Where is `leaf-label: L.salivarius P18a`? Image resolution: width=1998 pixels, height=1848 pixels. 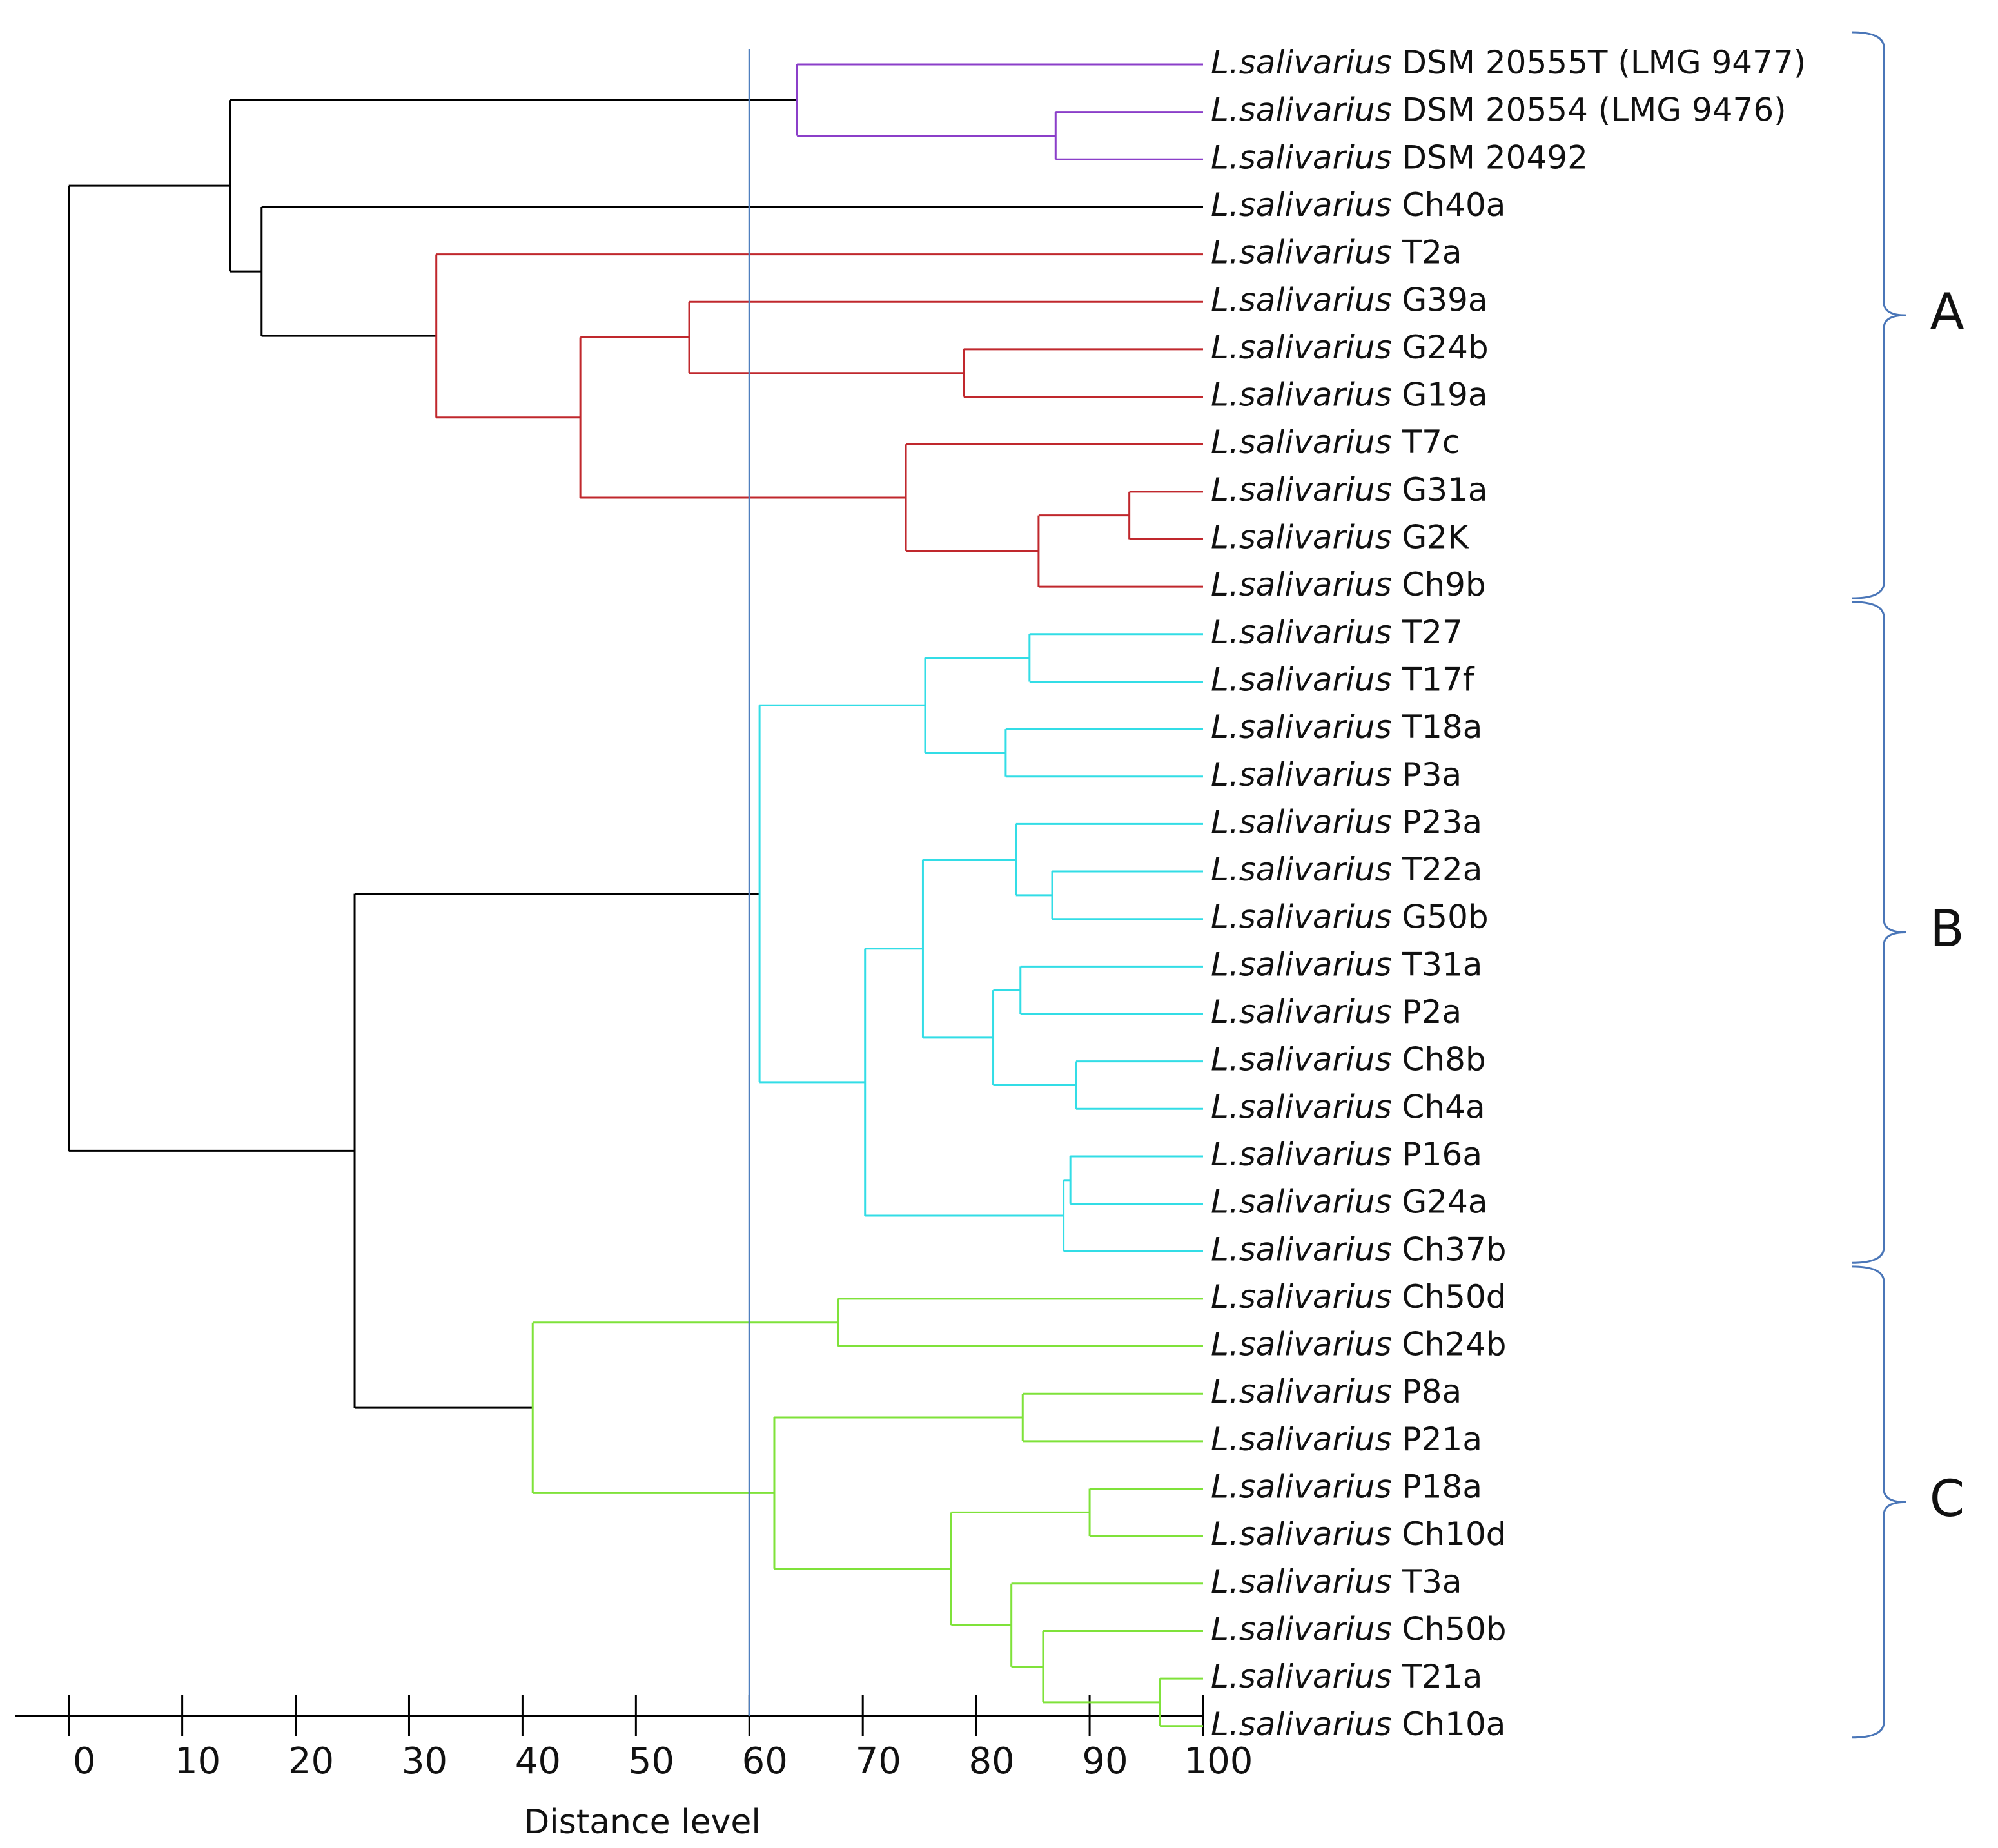
leaf-label: L.salivarius P18a is located at coordinates (1346, 1486).